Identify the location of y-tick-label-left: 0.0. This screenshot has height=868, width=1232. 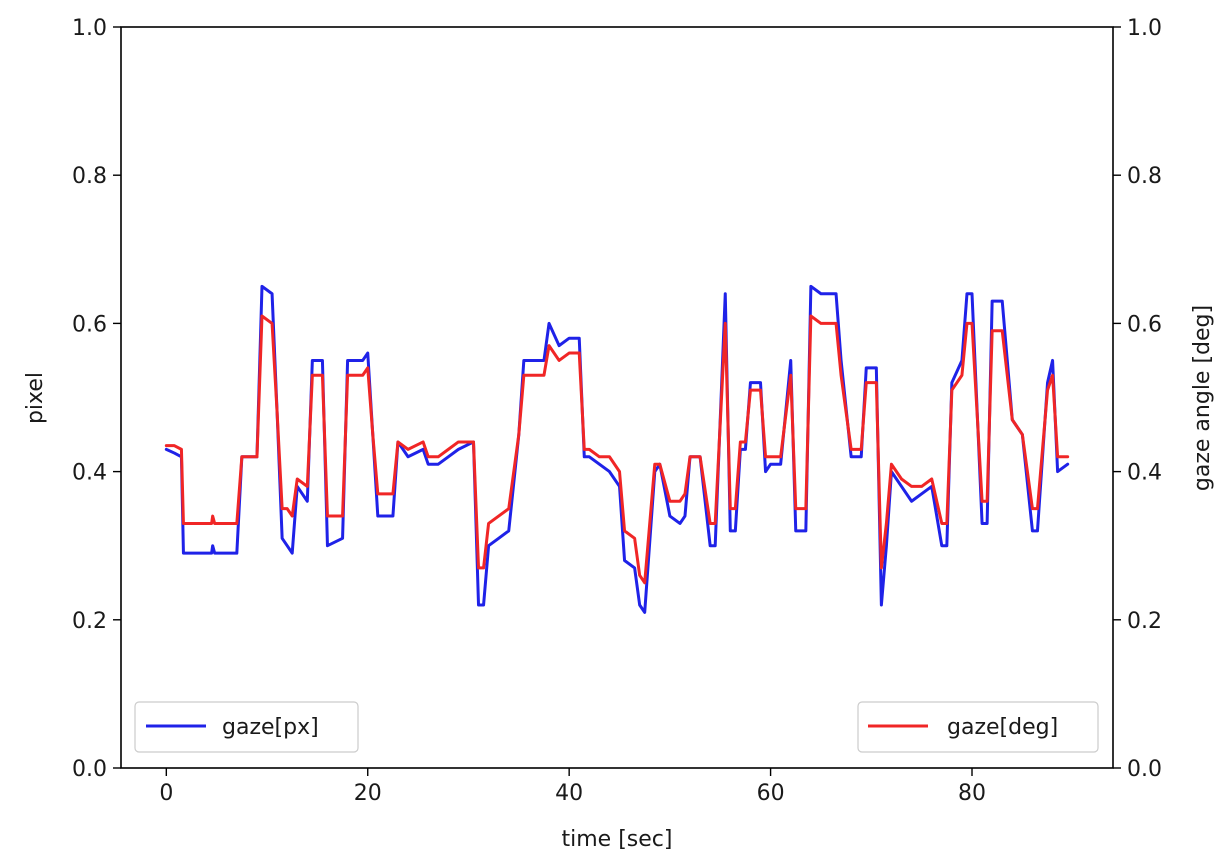
(89, 769).